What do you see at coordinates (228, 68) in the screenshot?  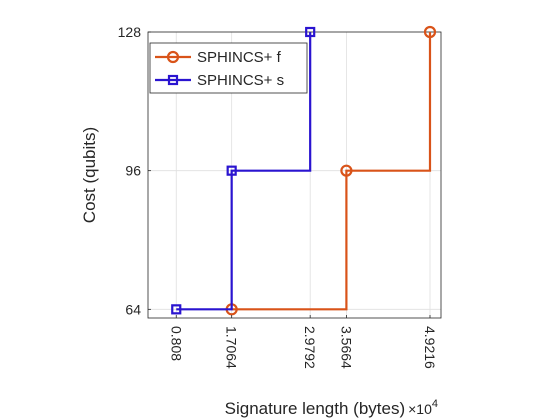 I see `legend: SPHINCS+ f SPHINCS+ s` at bounding box center [228, 68].